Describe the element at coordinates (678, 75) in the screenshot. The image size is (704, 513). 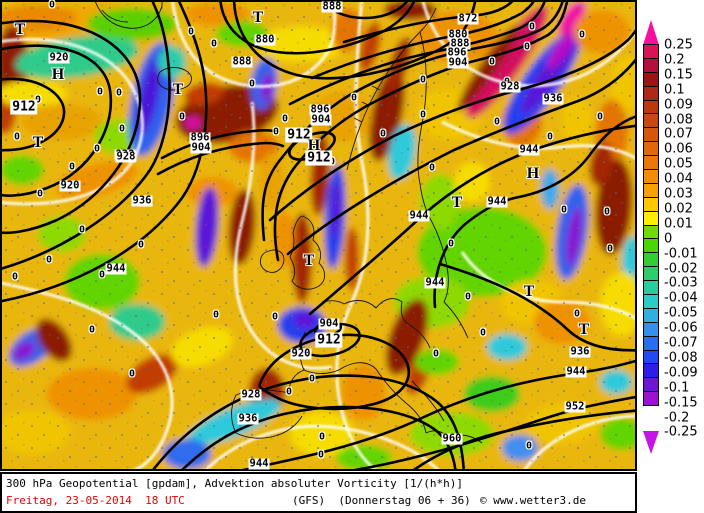
I see `colorbar-tick-label: 0.15` at that location.